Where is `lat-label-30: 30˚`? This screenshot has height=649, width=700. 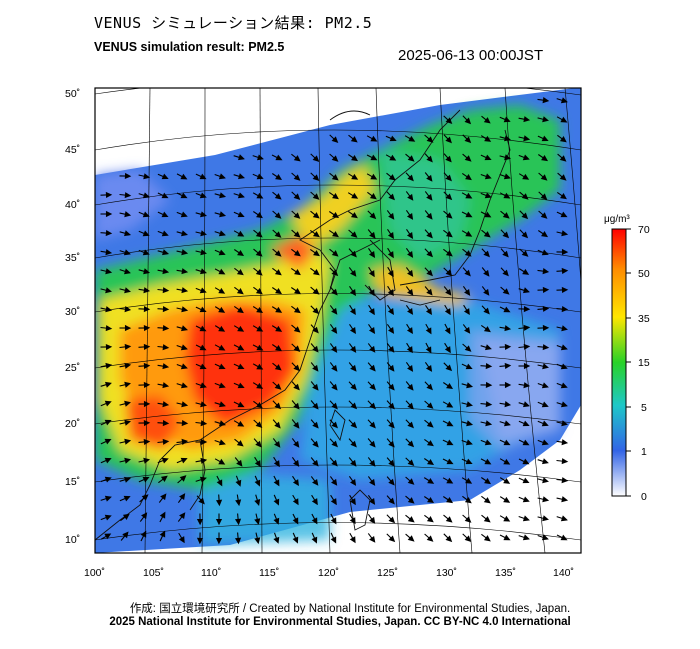
lat-label-30: 30˚ is located at coordinates (72, 312).